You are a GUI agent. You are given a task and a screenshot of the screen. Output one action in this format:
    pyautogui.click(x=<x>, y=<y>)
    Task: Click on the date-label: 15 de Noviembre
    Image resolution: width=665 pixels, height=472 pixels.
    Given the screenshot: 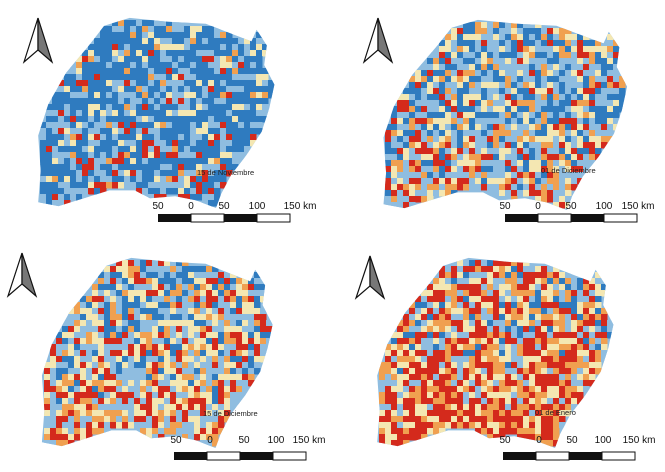 What is the action you would take?
    pyautogui.click(x=226, y=172)
    